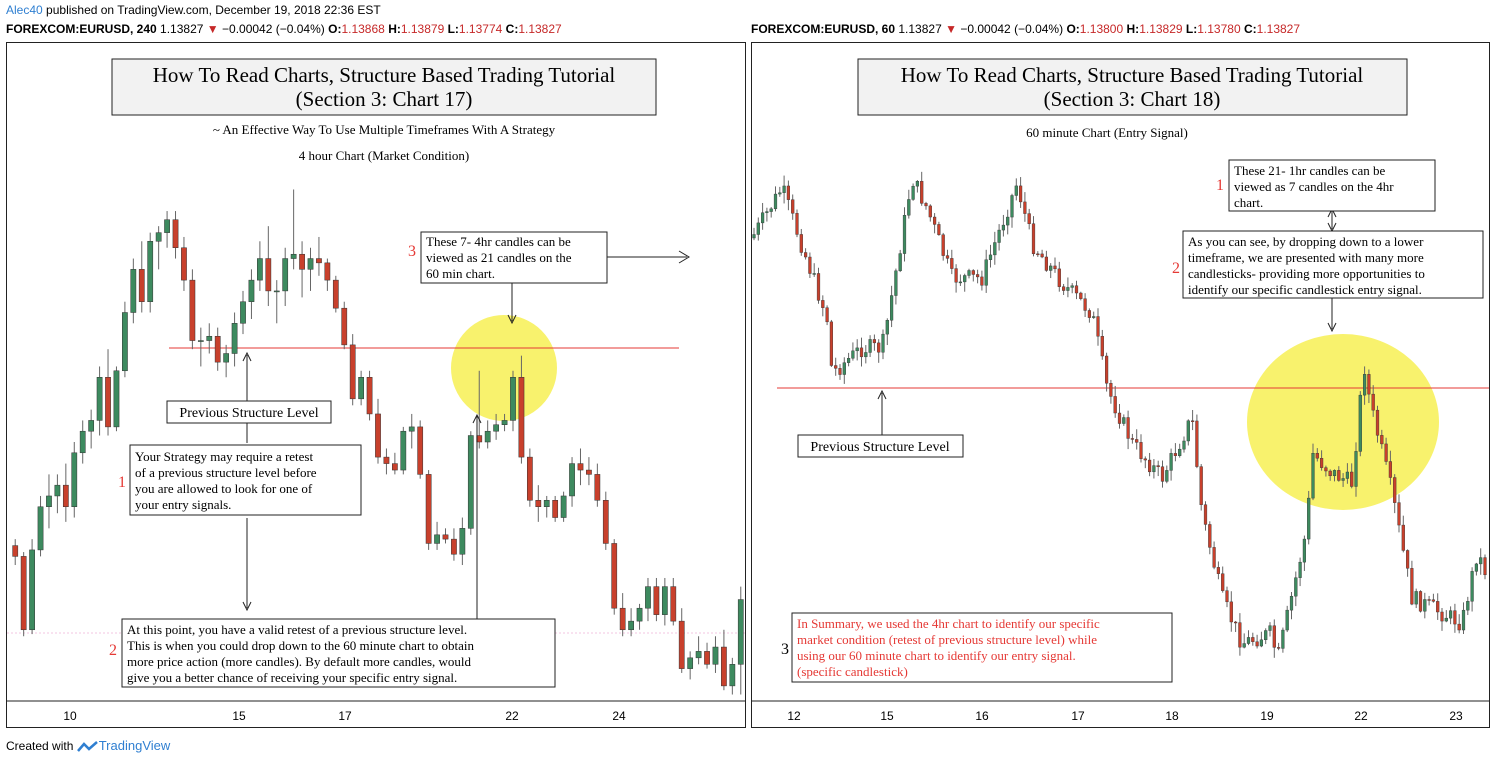 Image resolution: width=1494 pixels, height=763 pixels. I want to click on symbol-left: FOREXCOM:EURUSD, 240, so click(81, 29).